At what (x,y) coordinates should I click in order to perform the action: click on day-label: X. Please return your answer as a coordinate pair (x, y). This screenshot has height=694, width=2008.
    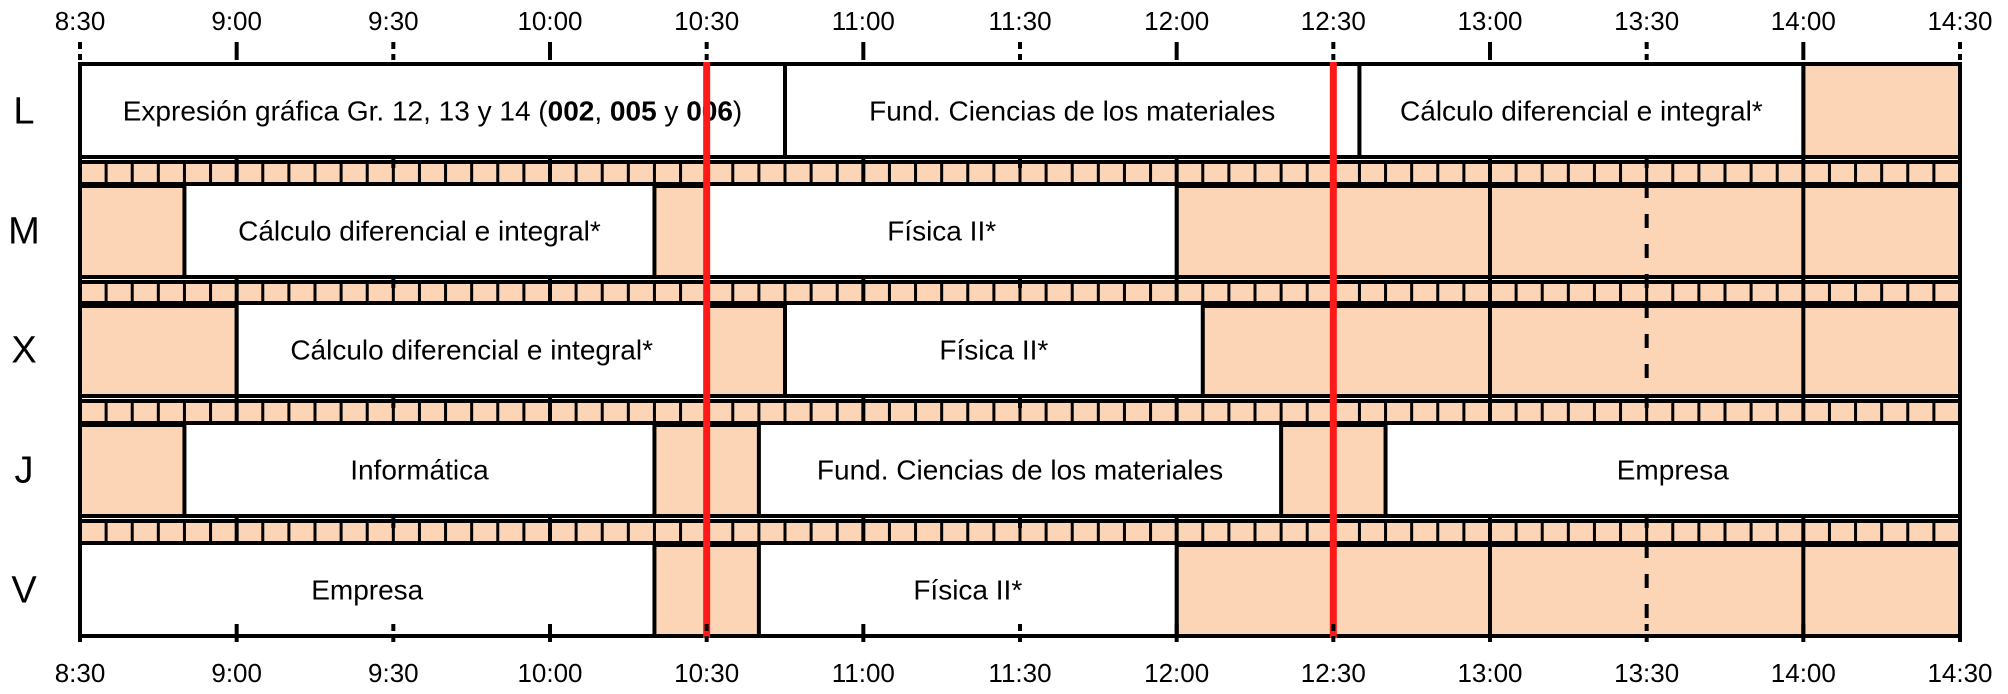
    Looking at the image, I should click on (23, 351).